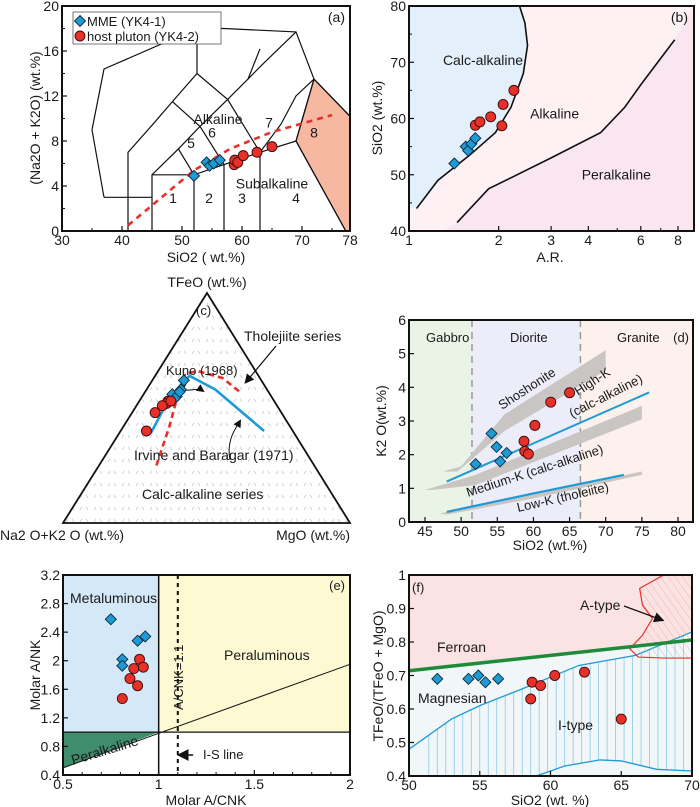 Image resolution: width=700 pixels, height=807 pixels. Describe the element at coordinates (402, 354) in the screenshot. I see `y-tick-label: 5` at that location.